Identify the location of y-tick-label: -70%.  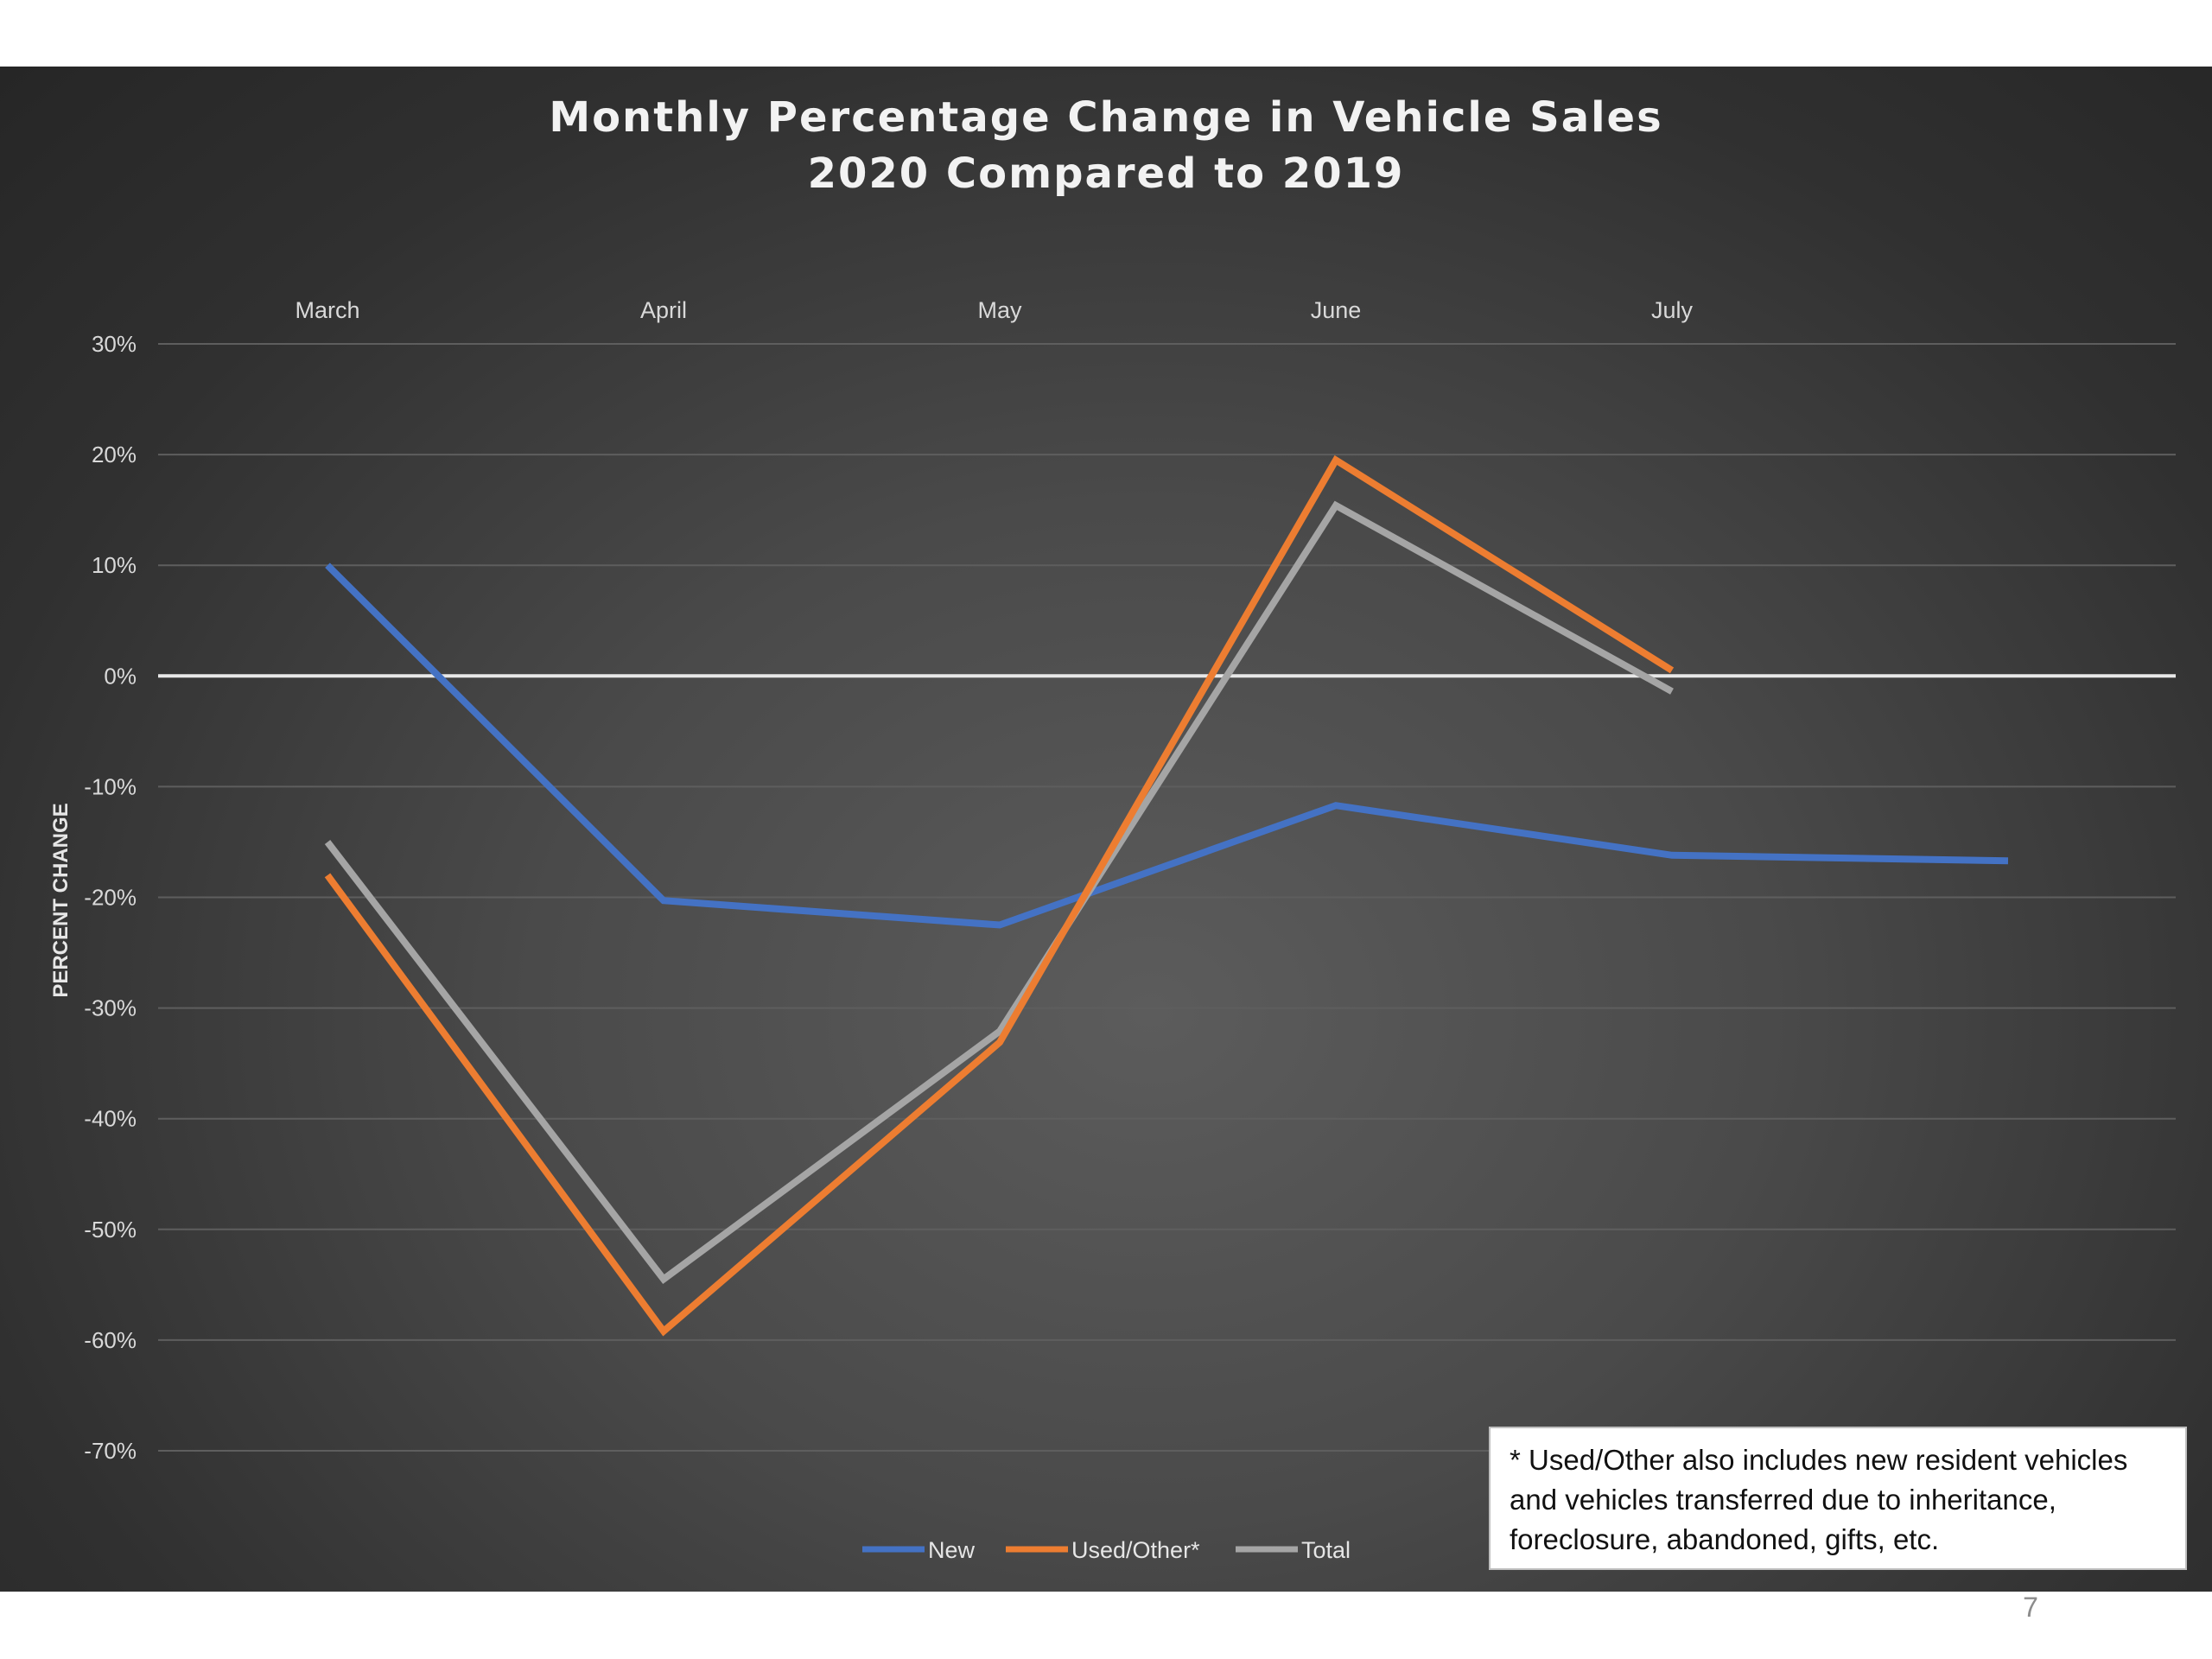
(110, 1451).